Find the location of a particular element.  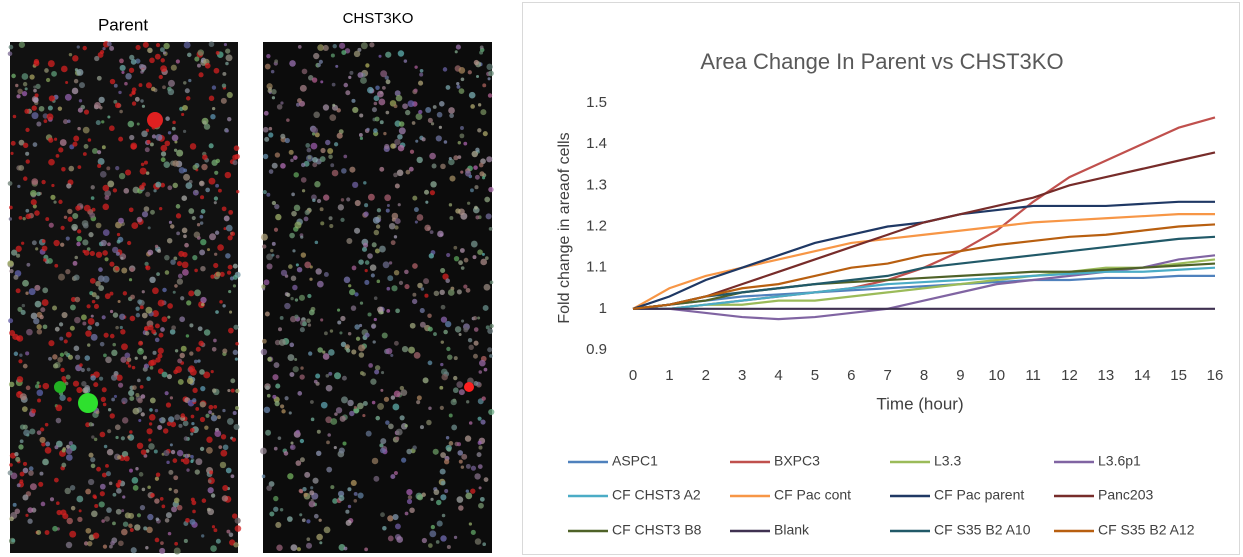

x-tick-label: 3 is located at coordinates (742, 375).